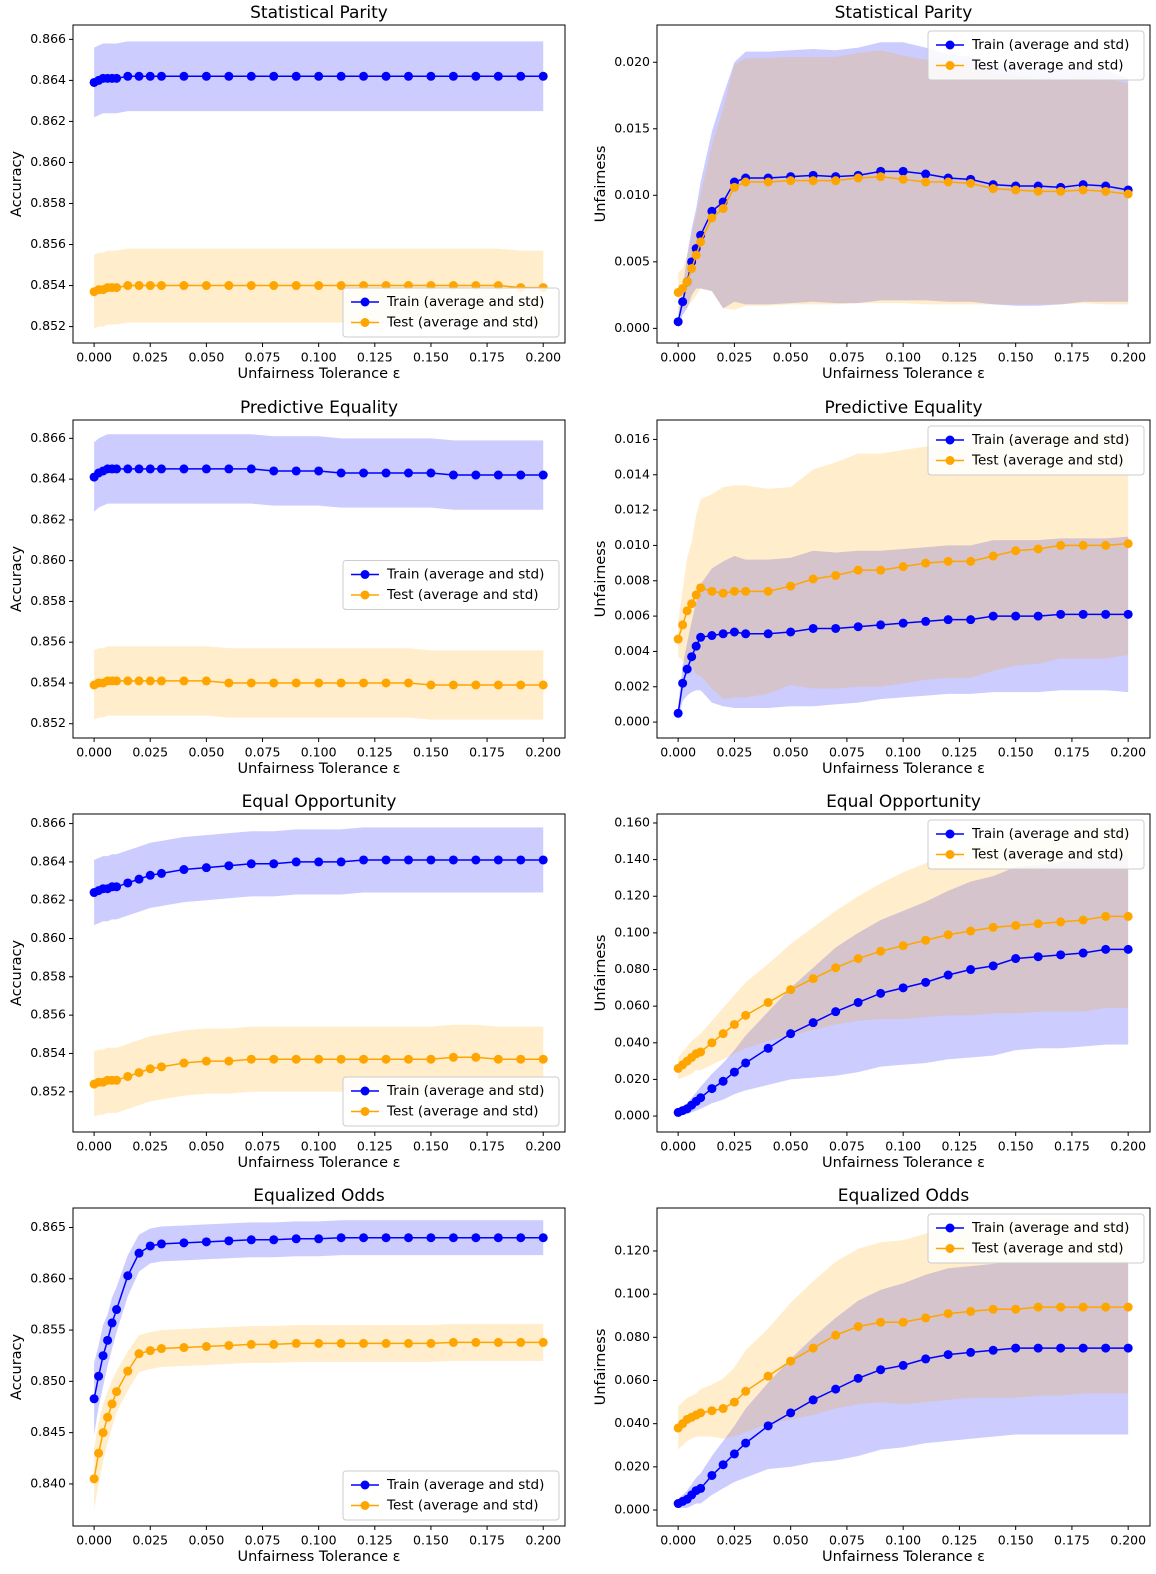 This screenshot has height=1574, width=1156. I want to click on y-tick-label: 0.080, so click(632, 968).